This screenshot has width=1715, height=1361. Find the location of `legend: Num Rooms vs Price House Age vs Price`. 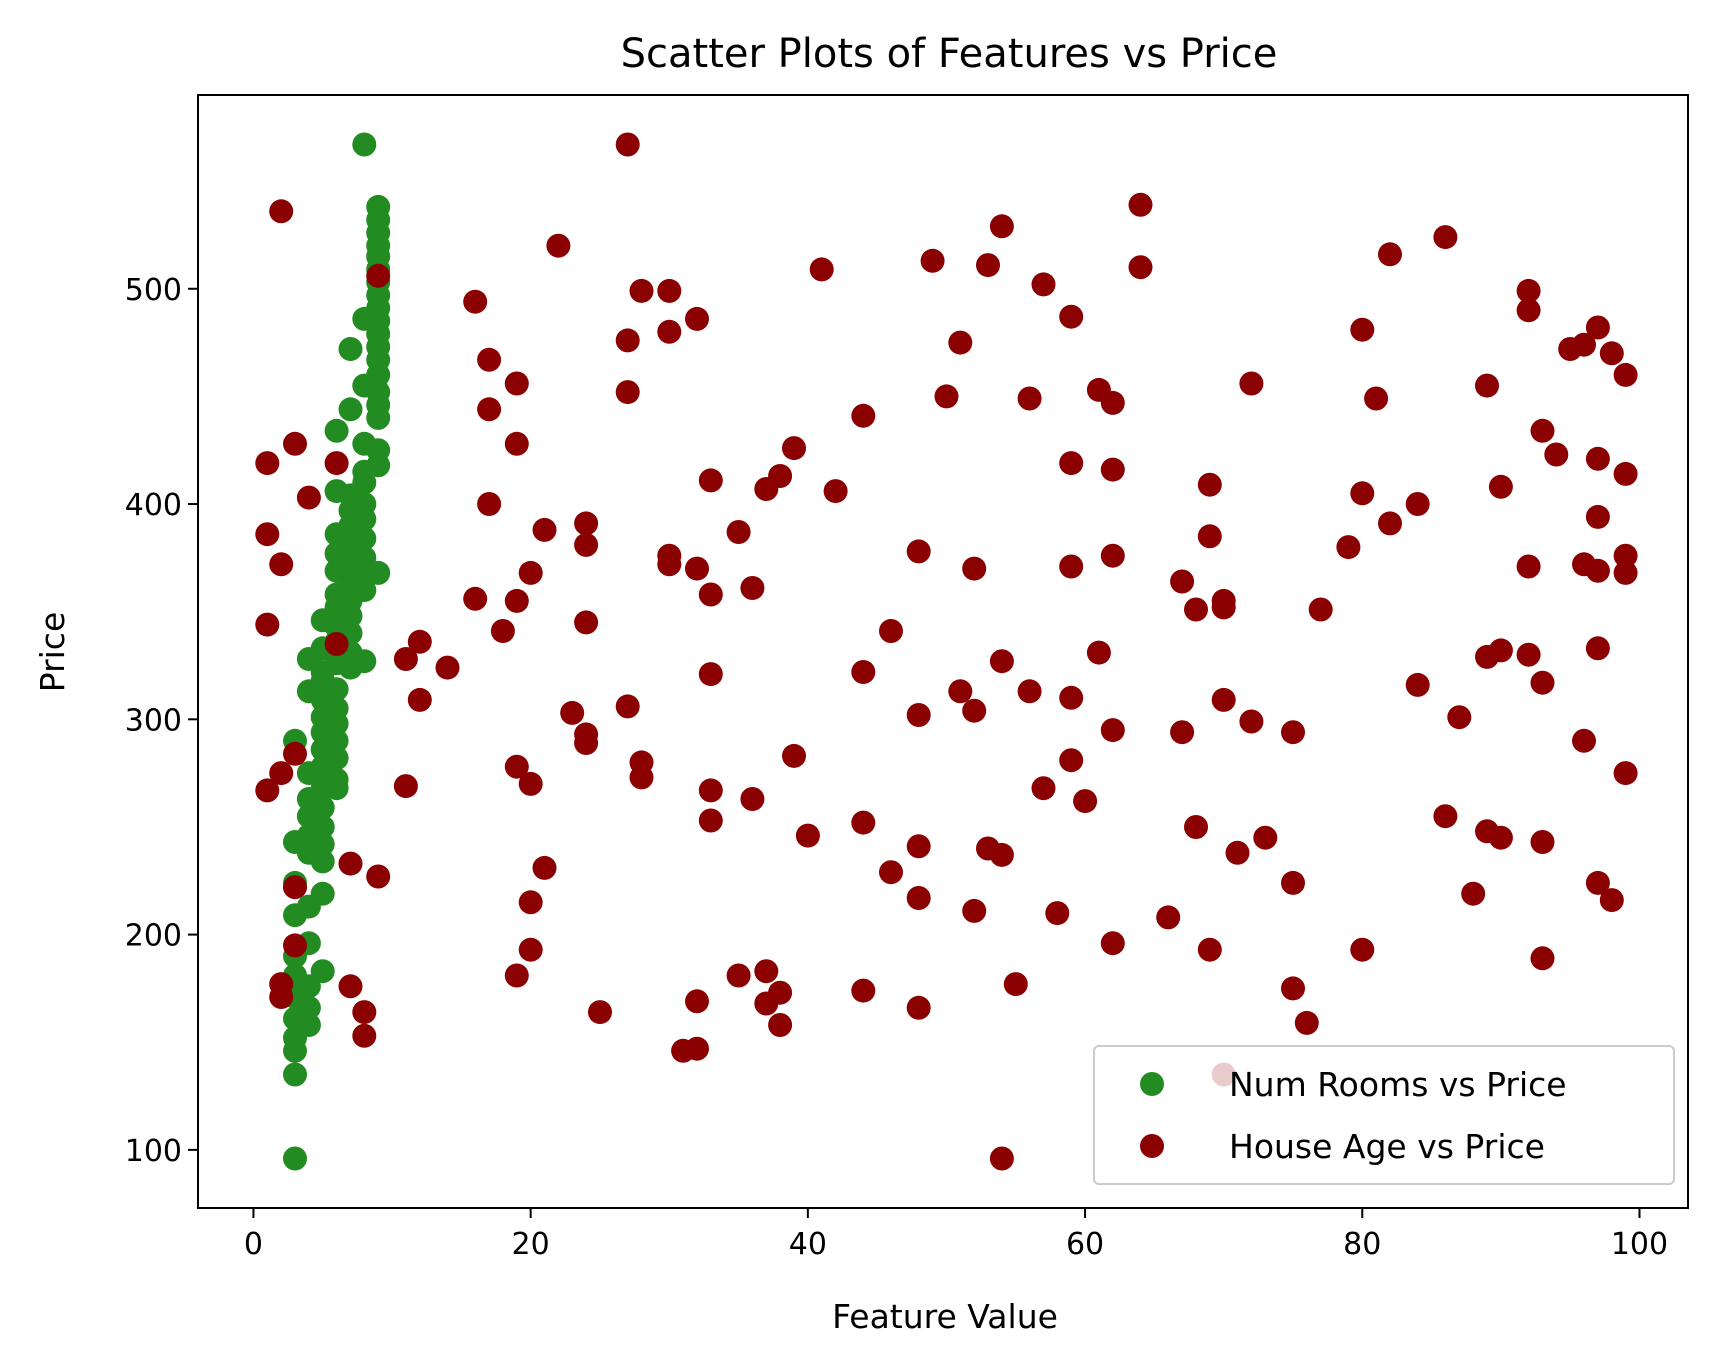

legend: Num Rooms vs Price House Age vs Price is located at coordinates (1384, 1115).